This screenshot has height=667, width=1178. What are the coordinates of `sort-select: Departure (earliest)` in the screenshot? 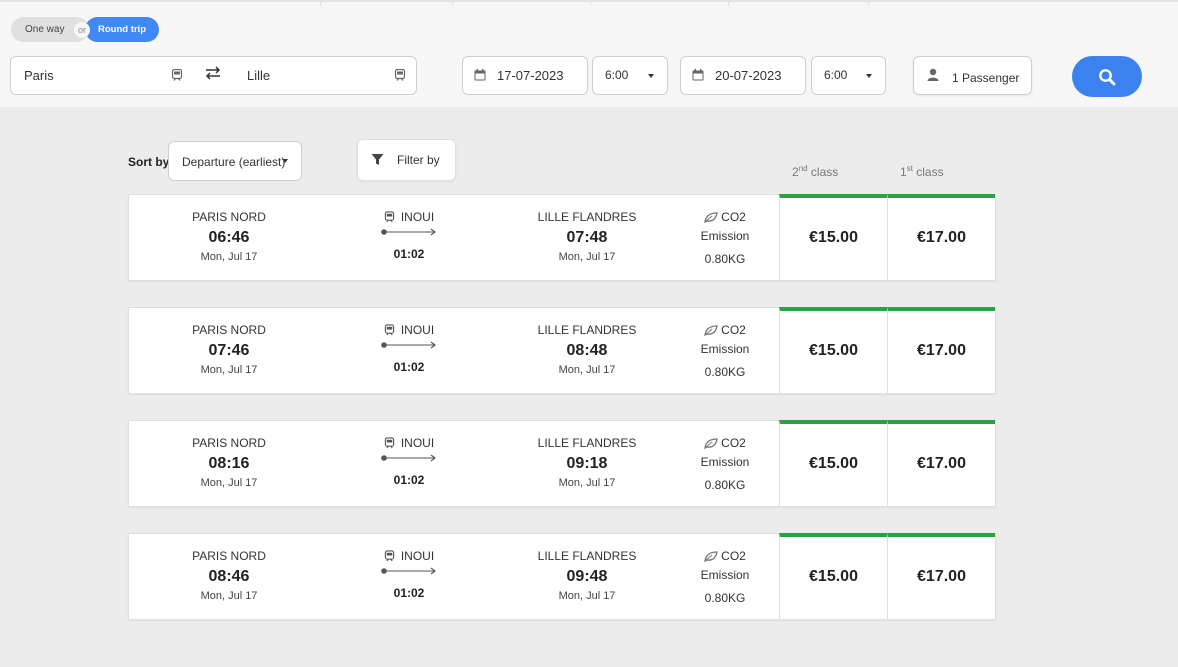 It's located at (235, 161).